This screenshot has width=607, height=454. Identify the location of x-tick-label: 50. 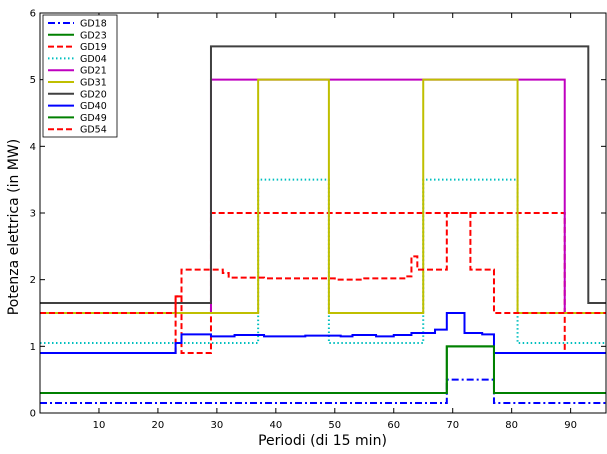
(334, 425).